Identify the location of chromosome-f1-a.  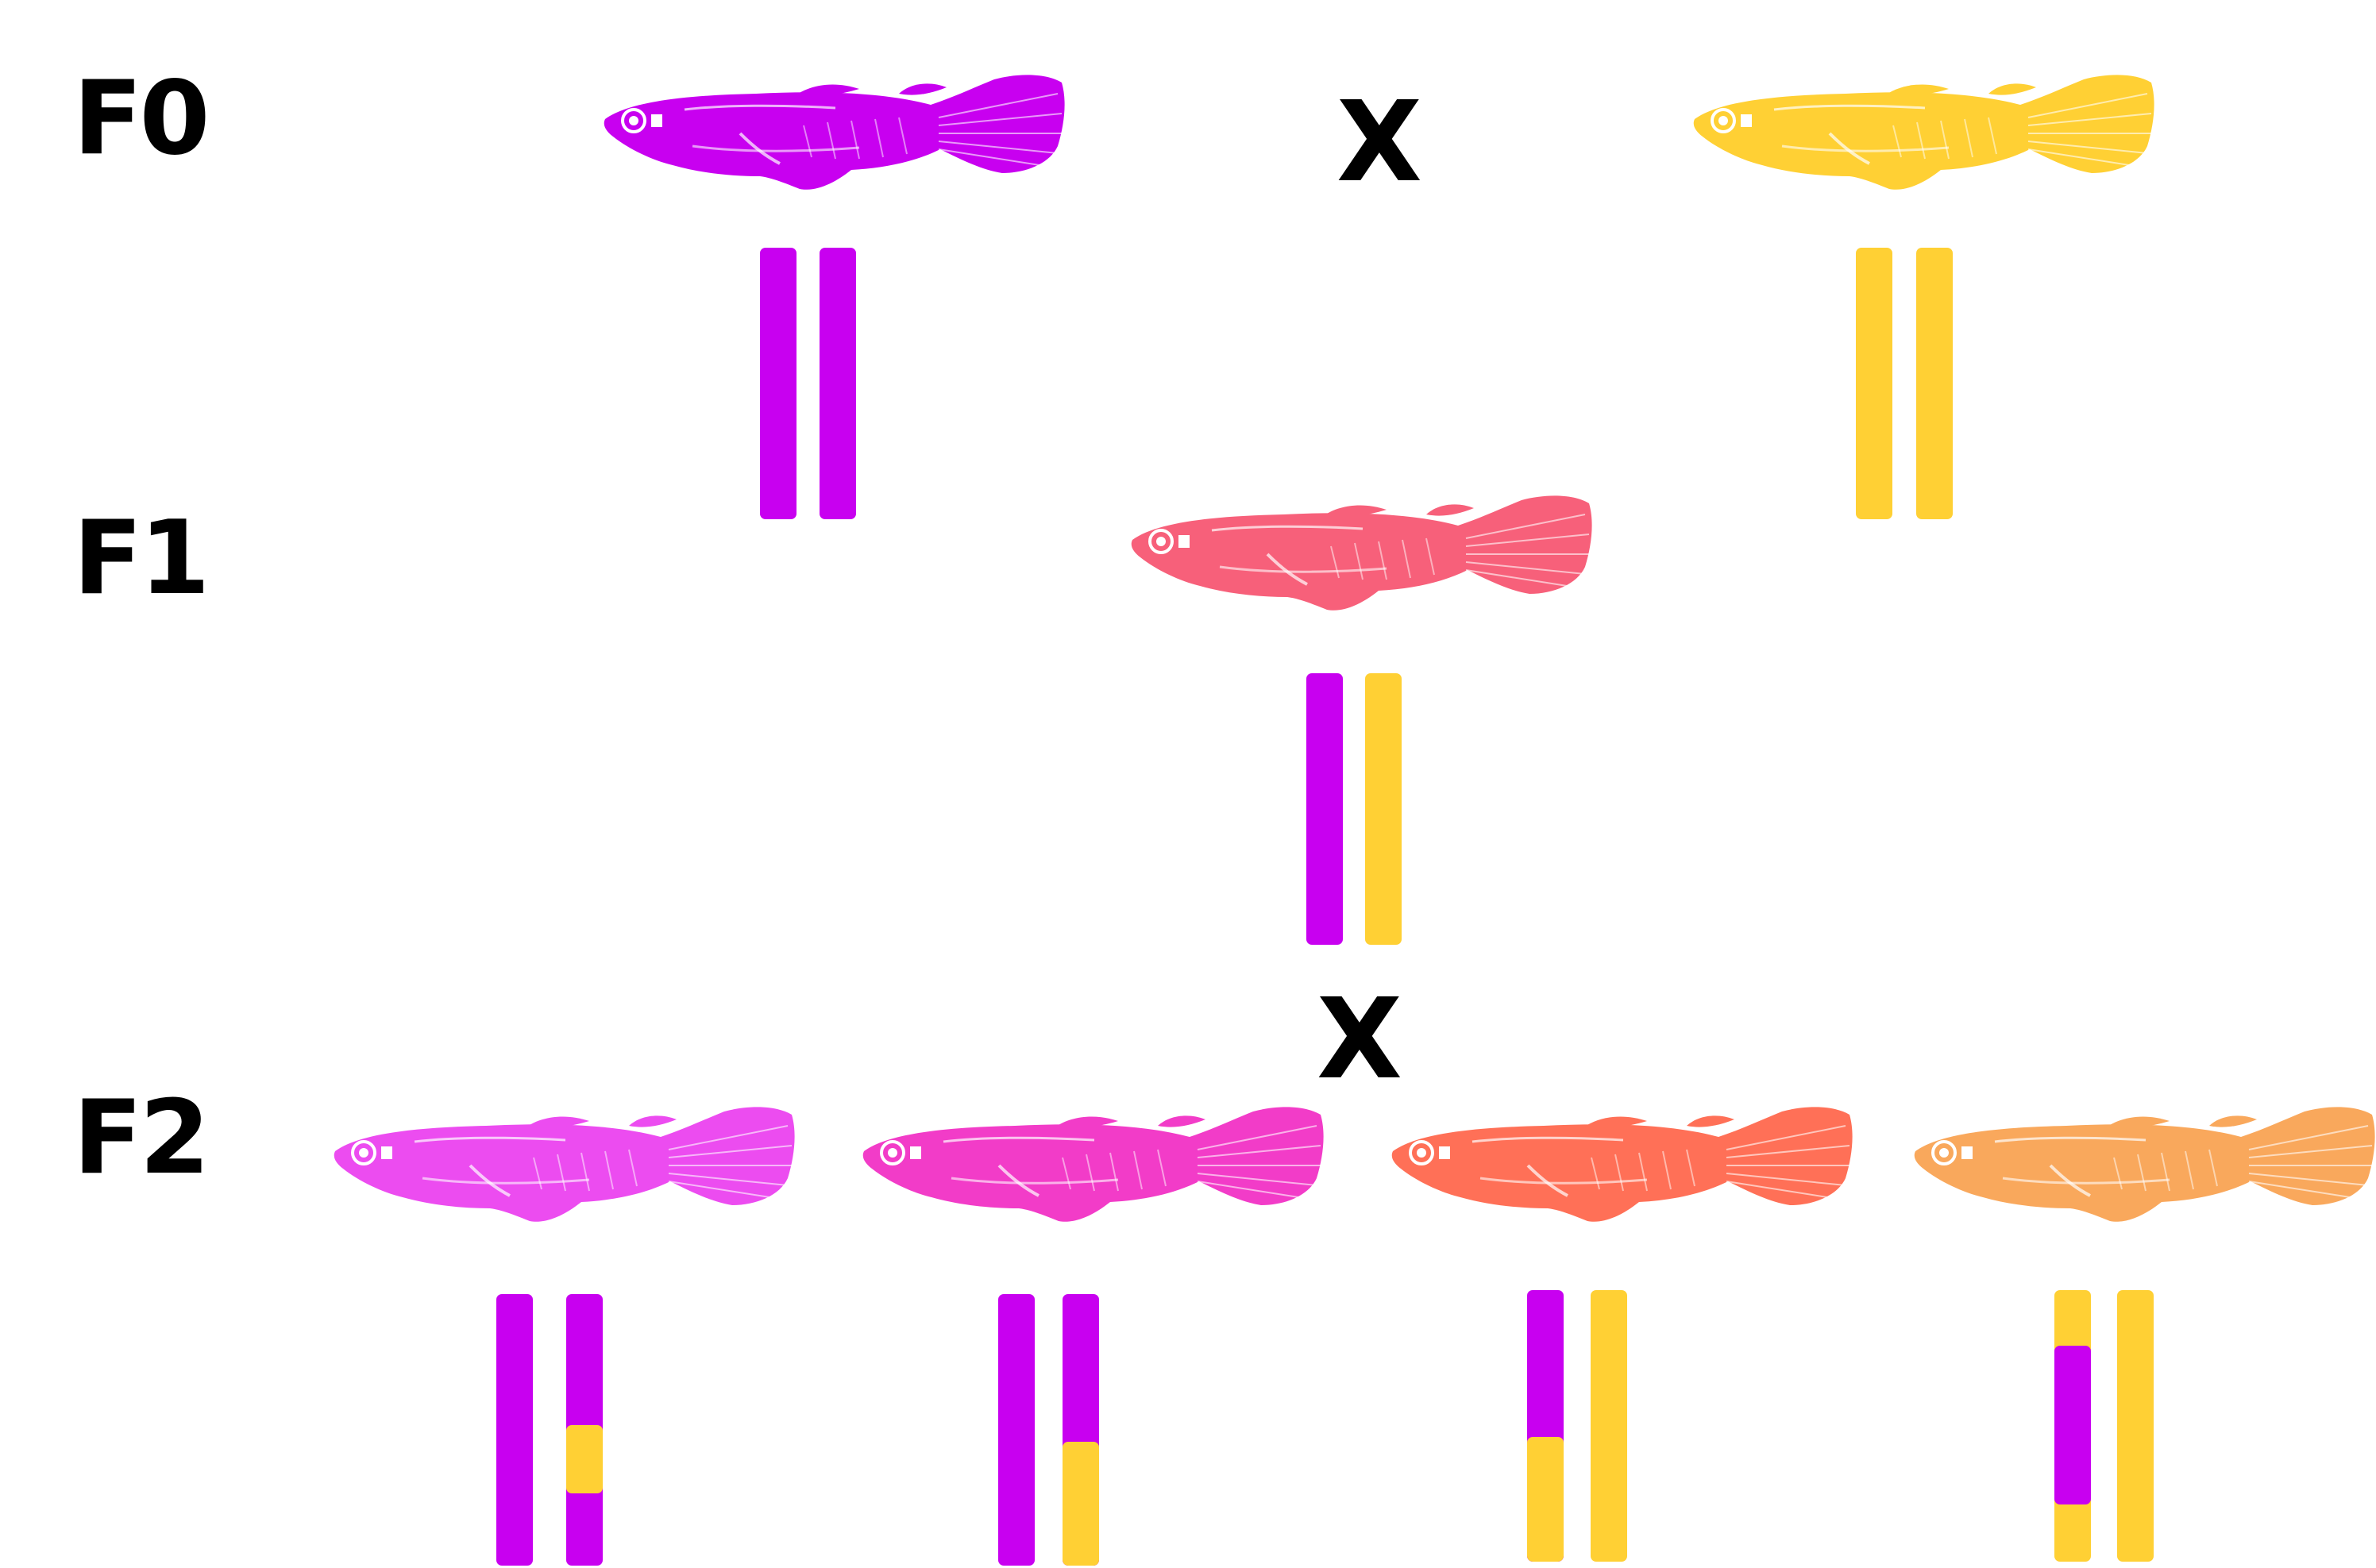
(1324, 809).